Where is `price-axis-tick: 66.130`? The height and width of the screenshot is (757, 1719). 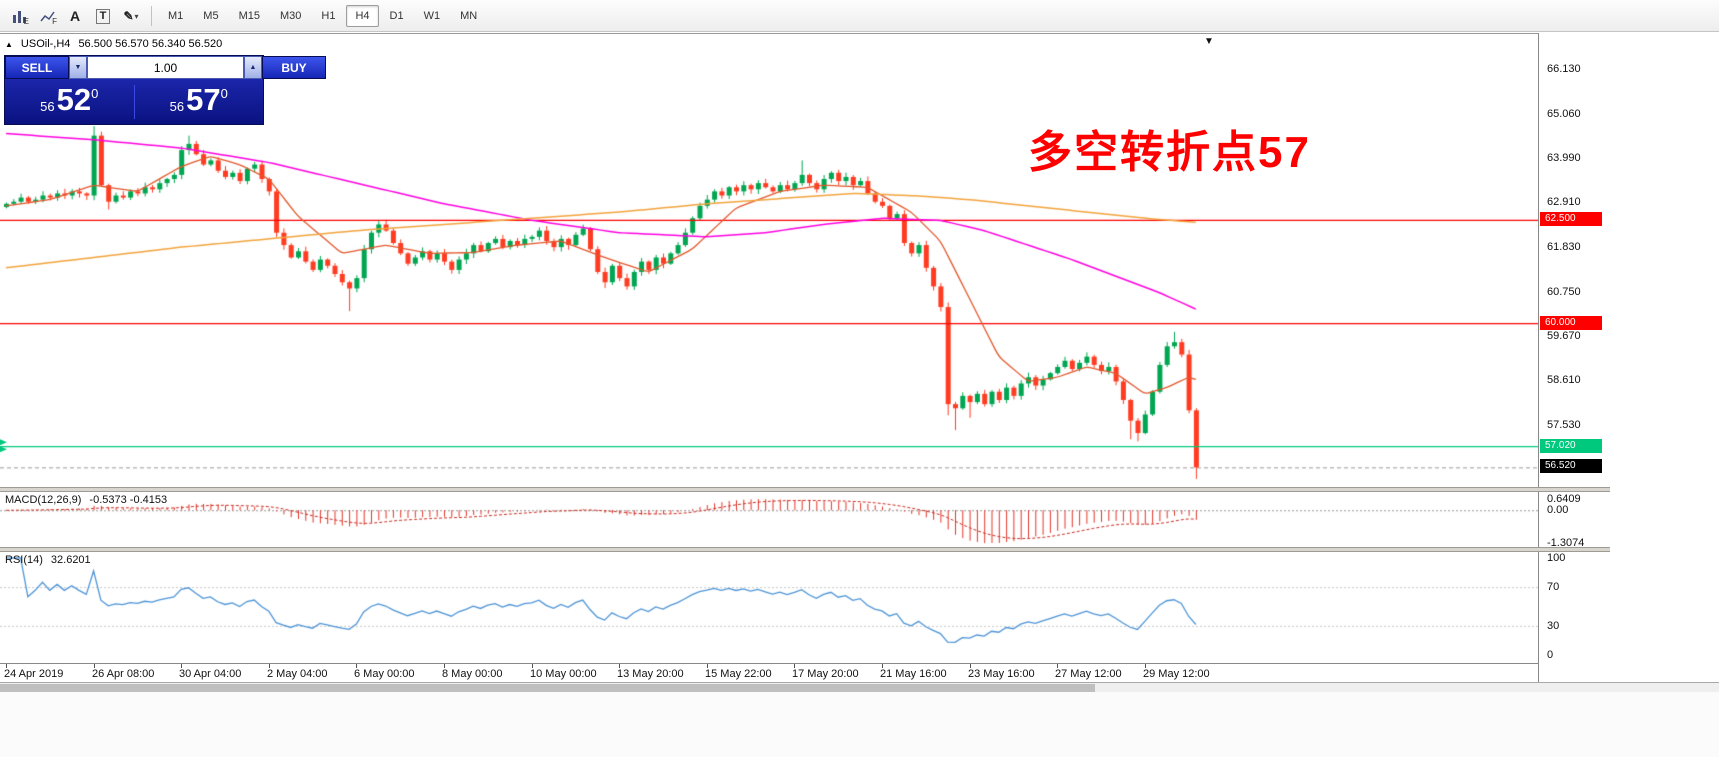 price-axis-tick: 66.130 is located at coordinates (1564, 69).